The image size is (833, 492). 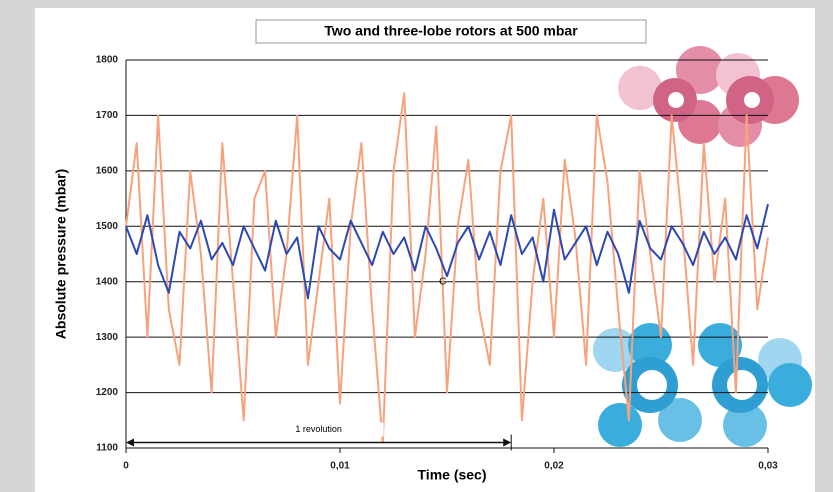 I want to click on y-tick-label: 1300, so click(x=107, y=337).